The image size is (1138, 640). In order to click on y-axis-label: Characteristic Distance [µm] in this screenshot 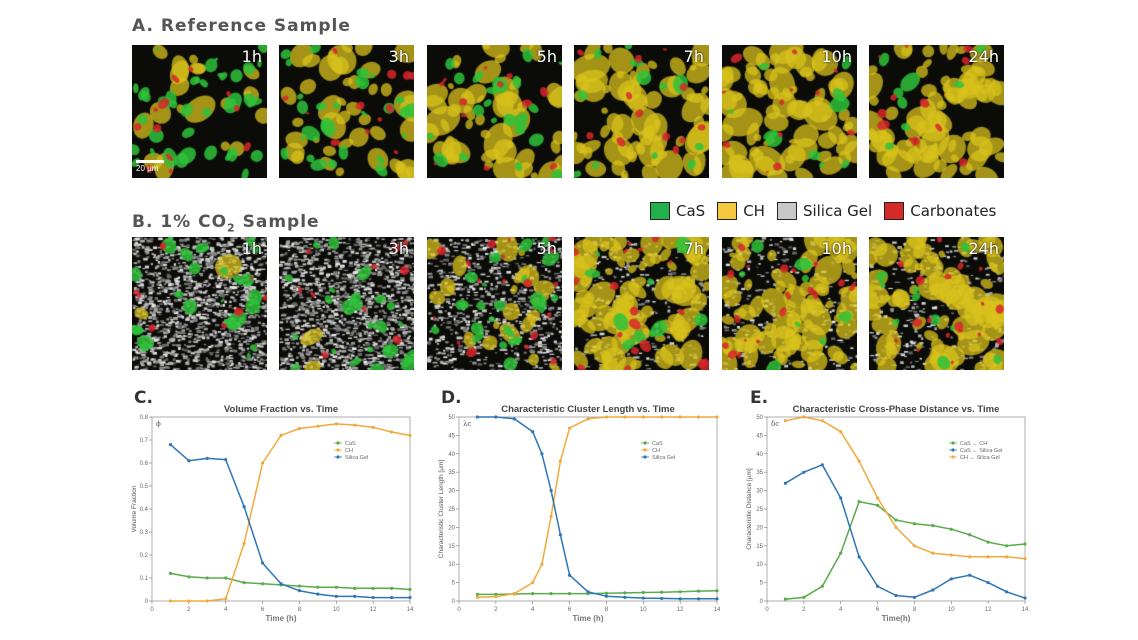, I will do `click(749, 509)`.